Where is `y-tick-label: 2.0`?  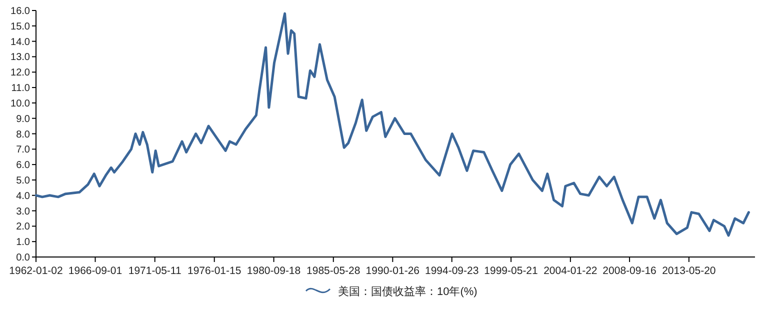
y-tick-label: 2.0 is located at coordinates (23, 227).